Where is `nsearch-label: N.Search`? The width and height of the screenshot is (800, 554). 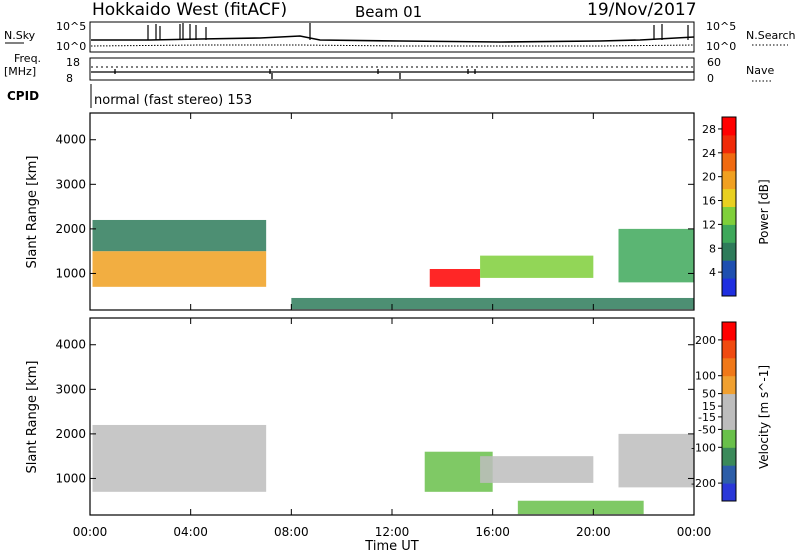 nsearch-label: N.Search is located at coordinates (771, 35).